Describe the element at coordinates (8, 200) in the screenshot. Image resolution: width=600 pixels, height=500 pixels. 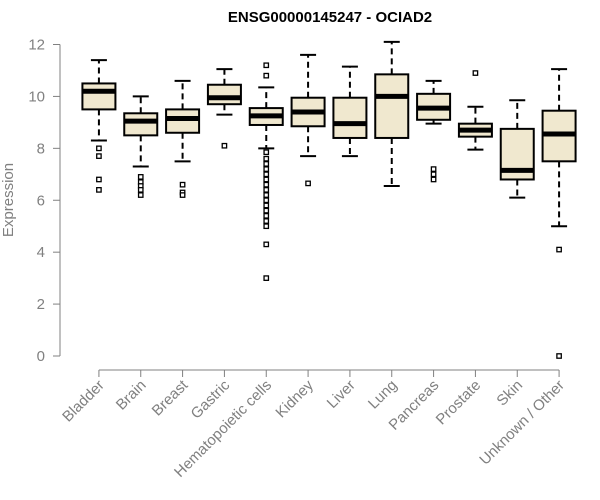
I see `y-axis-label: Expression` at that location.